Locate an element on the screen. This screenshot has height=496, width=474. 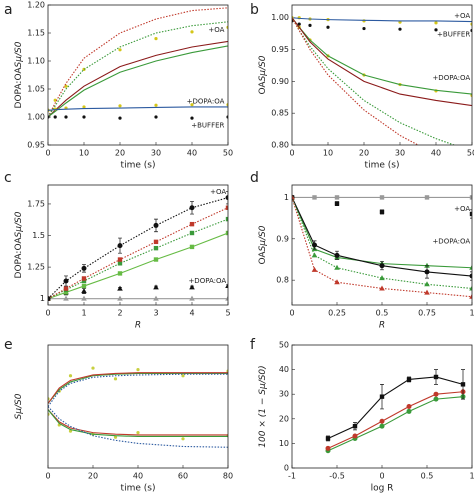
x-tick-label: 4 is located at coordinates (191, 313).